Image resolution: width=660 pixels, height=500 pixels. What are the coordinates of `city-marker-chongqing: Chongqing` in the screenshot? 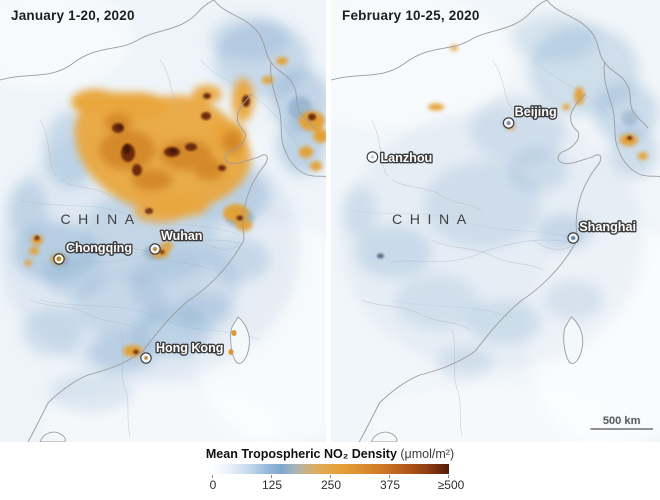 It's located at (93, 252).